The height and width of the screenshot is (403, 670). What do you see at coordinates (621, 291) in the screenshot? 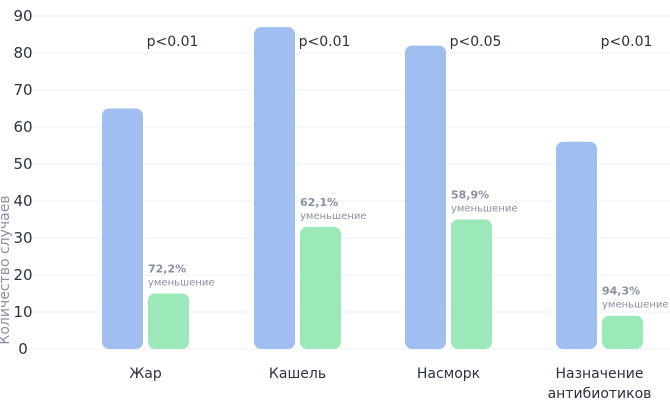
I see `reduction-percent-label: 94,3%` at bounding box center [621, 291].